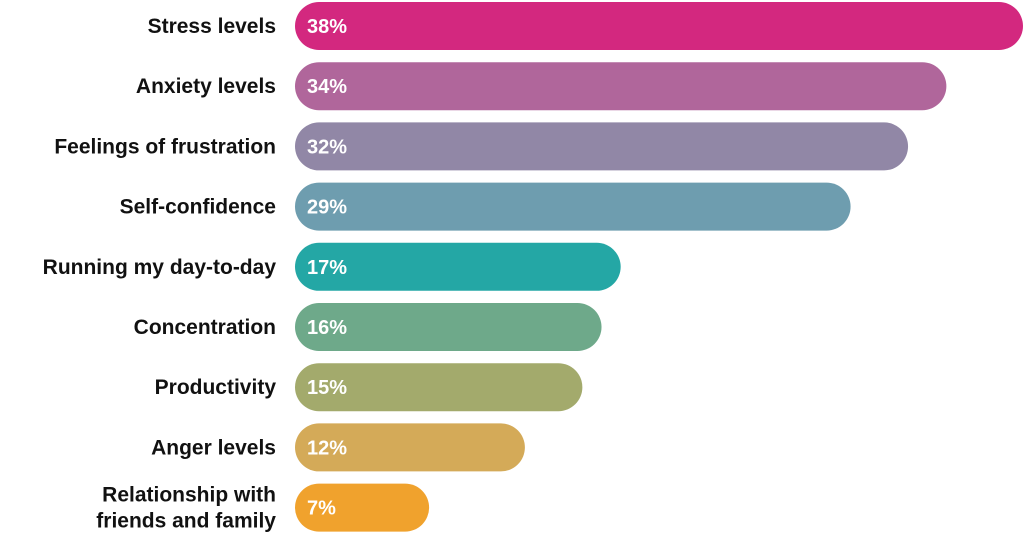 This screenshot has width=1024, height=538. Describe the element at coordinates (327, 87) in the screenshot. I see `value-label-2: 34%` at that location.